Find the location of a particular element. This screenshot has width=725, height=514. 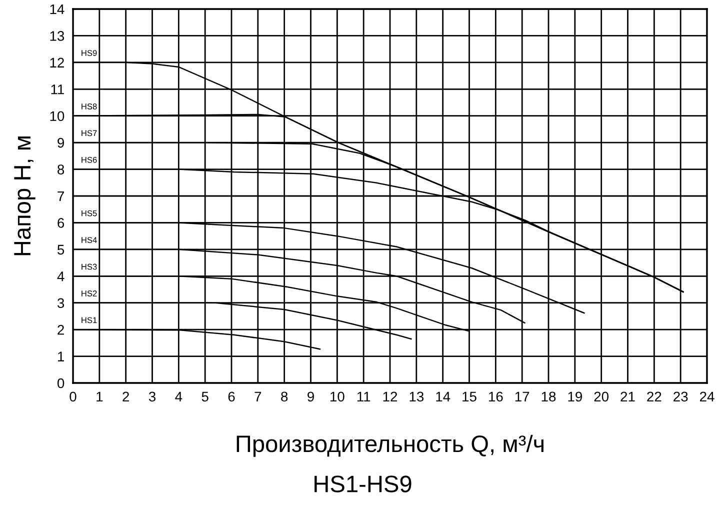

x-tick-label: 5 is located at coordinates (205, 397).